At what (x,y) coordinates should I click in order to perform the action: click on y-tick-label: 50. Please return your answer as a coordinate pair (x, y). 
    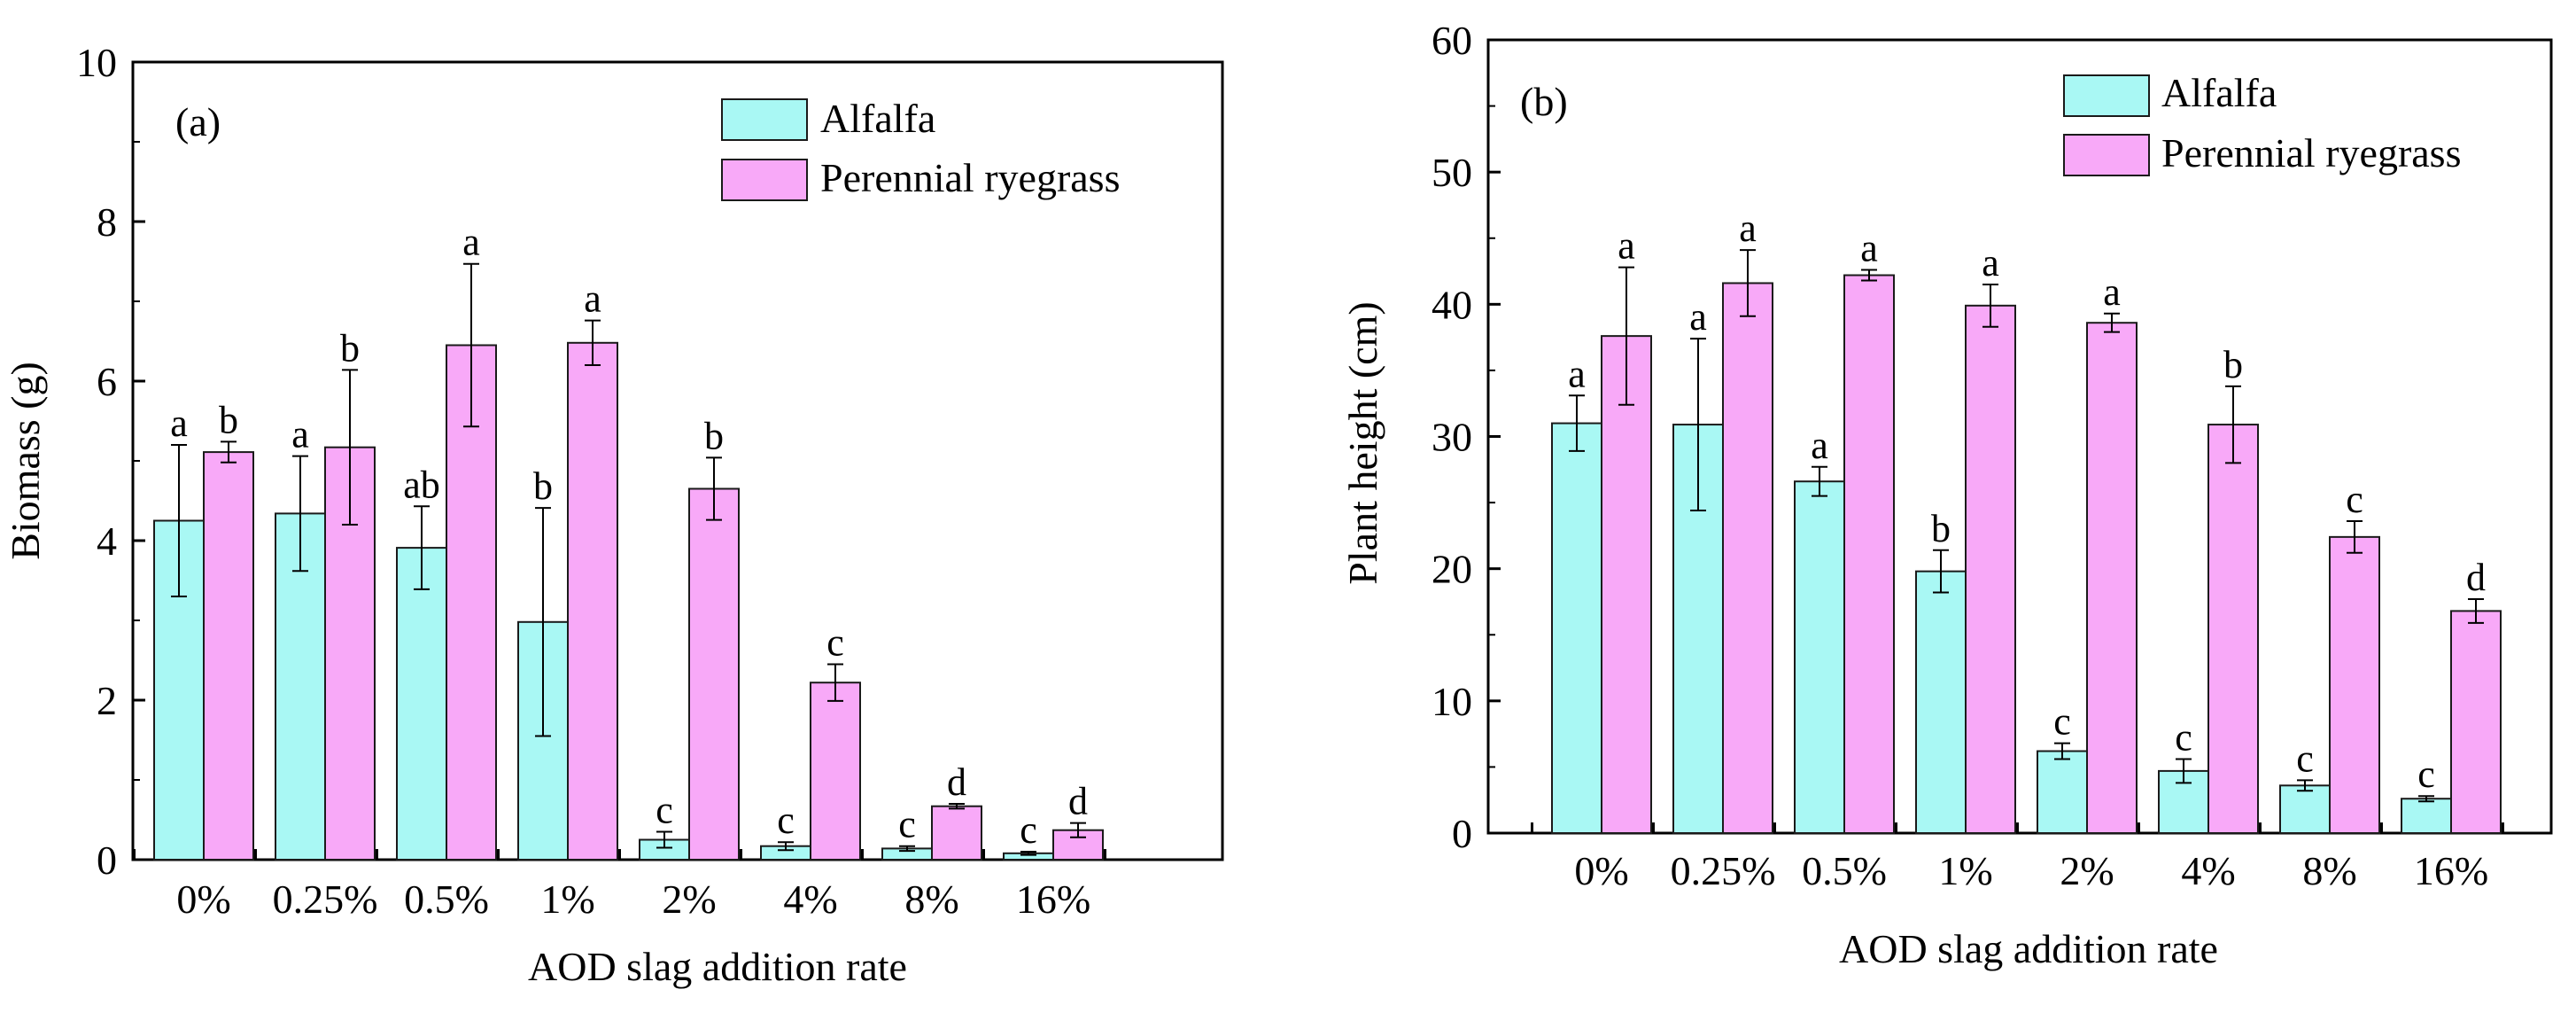
    Looking at the image, I should click on (1452, 172).